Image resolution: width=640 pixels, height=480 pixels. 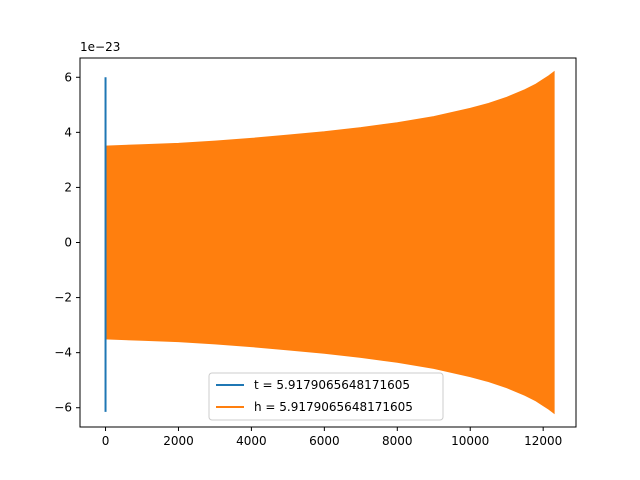 What do you see at coordinates (63, 408) in the screenshot?
I see `y-tick-label: −6` at bounding box center [63, 408].